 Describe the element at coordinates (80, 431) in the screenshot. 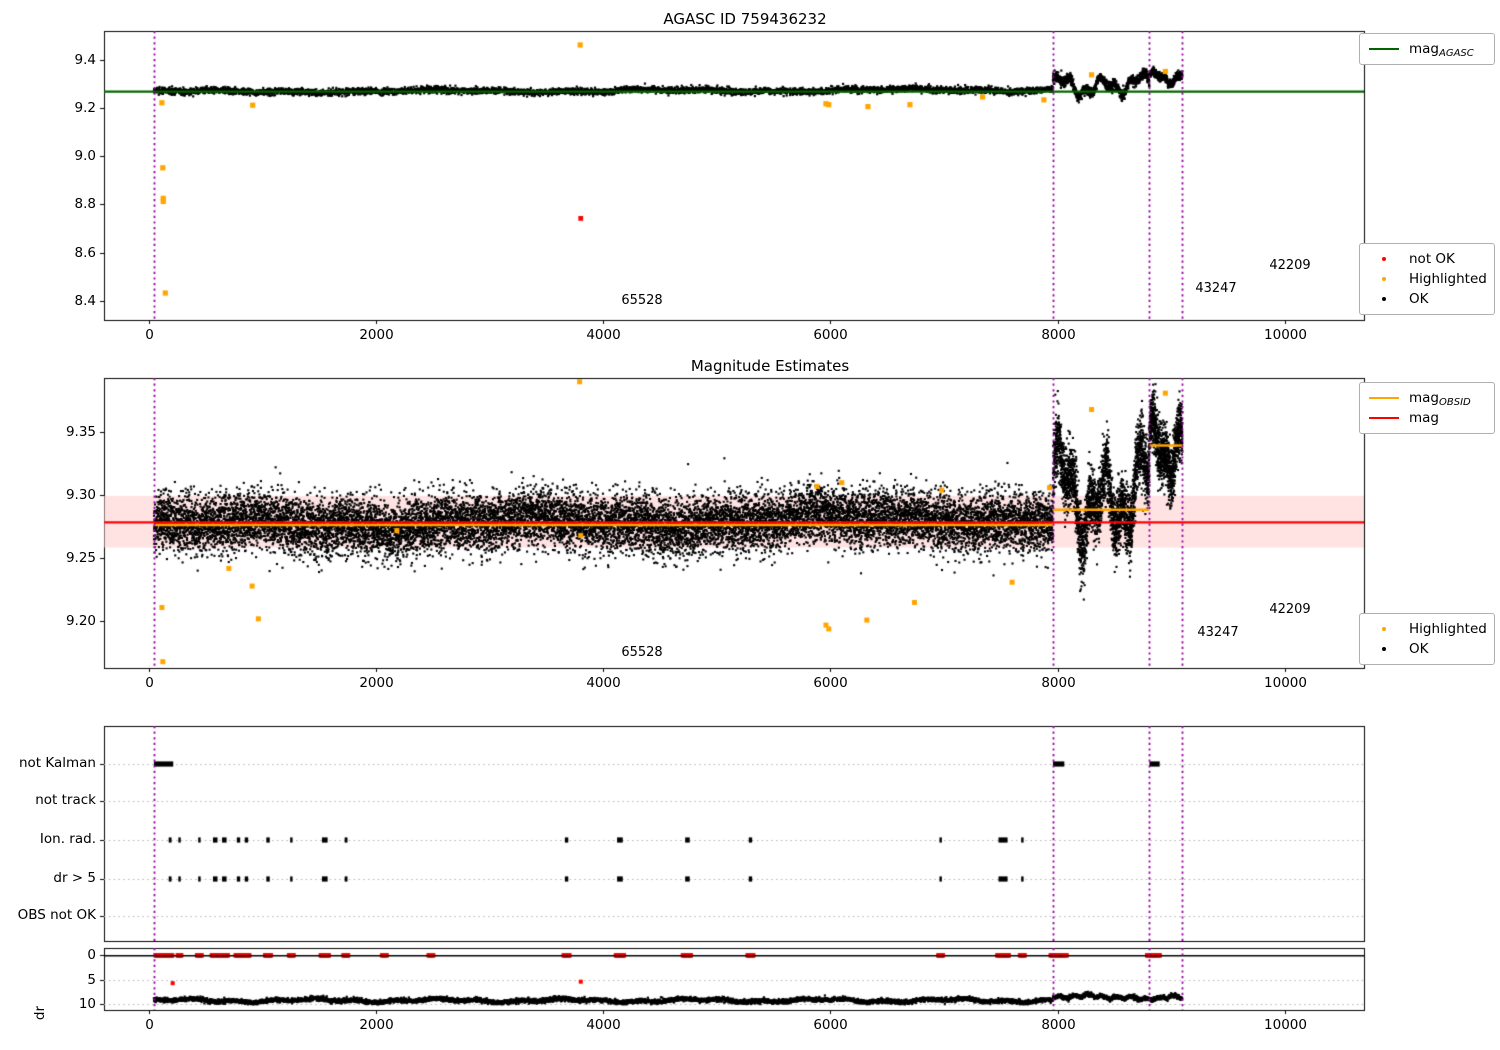

I see `panel2-y-tick-label: 9.35` at that location.